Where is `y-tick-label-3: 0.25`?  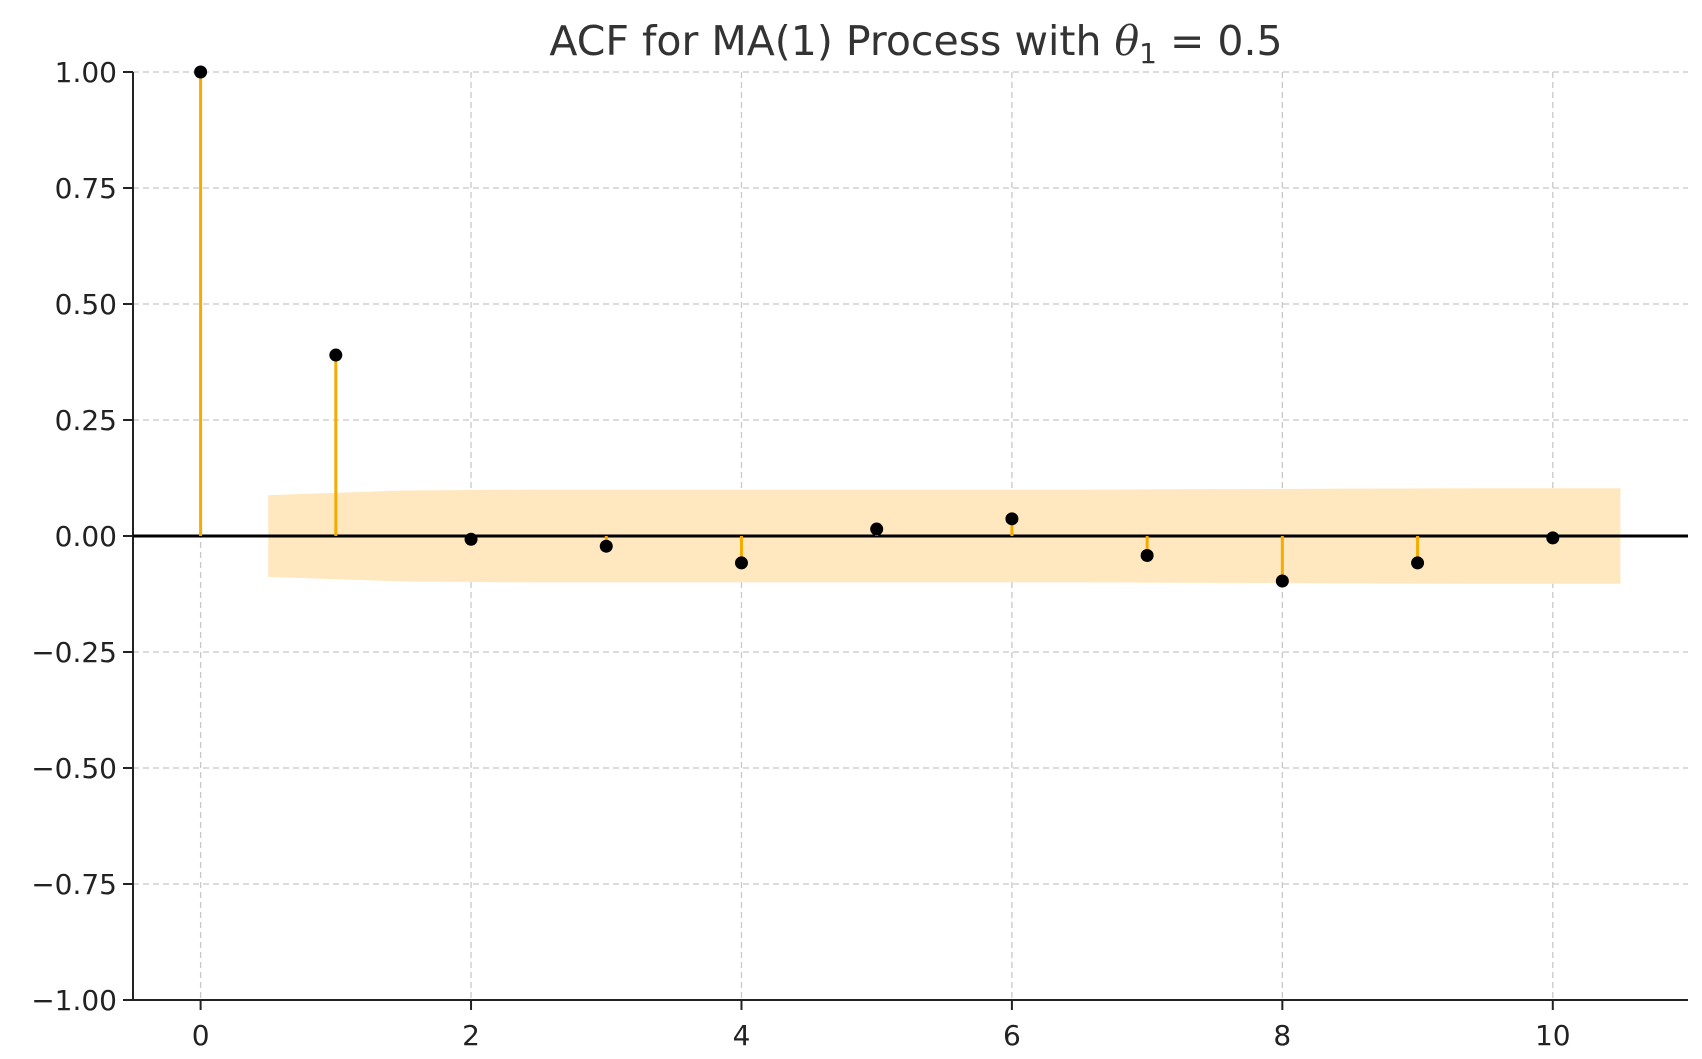 y-tick-label-3: 0.25 is located at coordinates (86, 420).